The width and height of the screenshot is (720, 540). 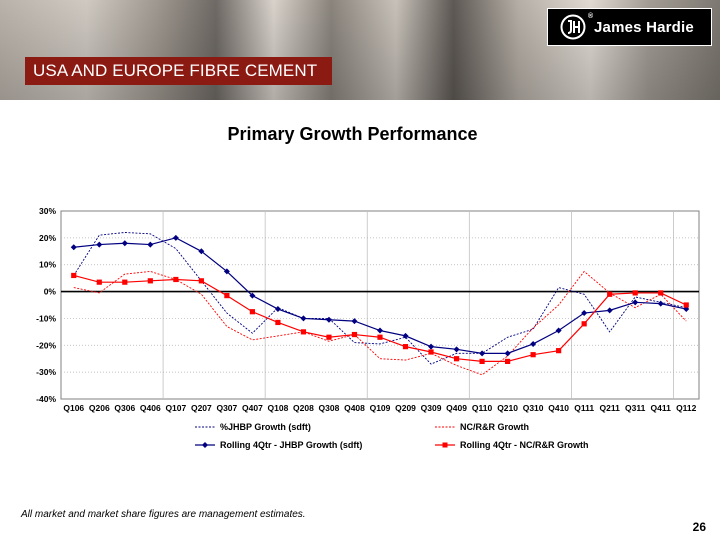 What do you see at coordinates (661, 408) in the screenshot?
I see `x-tick-label: Q411` at bounding box center [661, 408].